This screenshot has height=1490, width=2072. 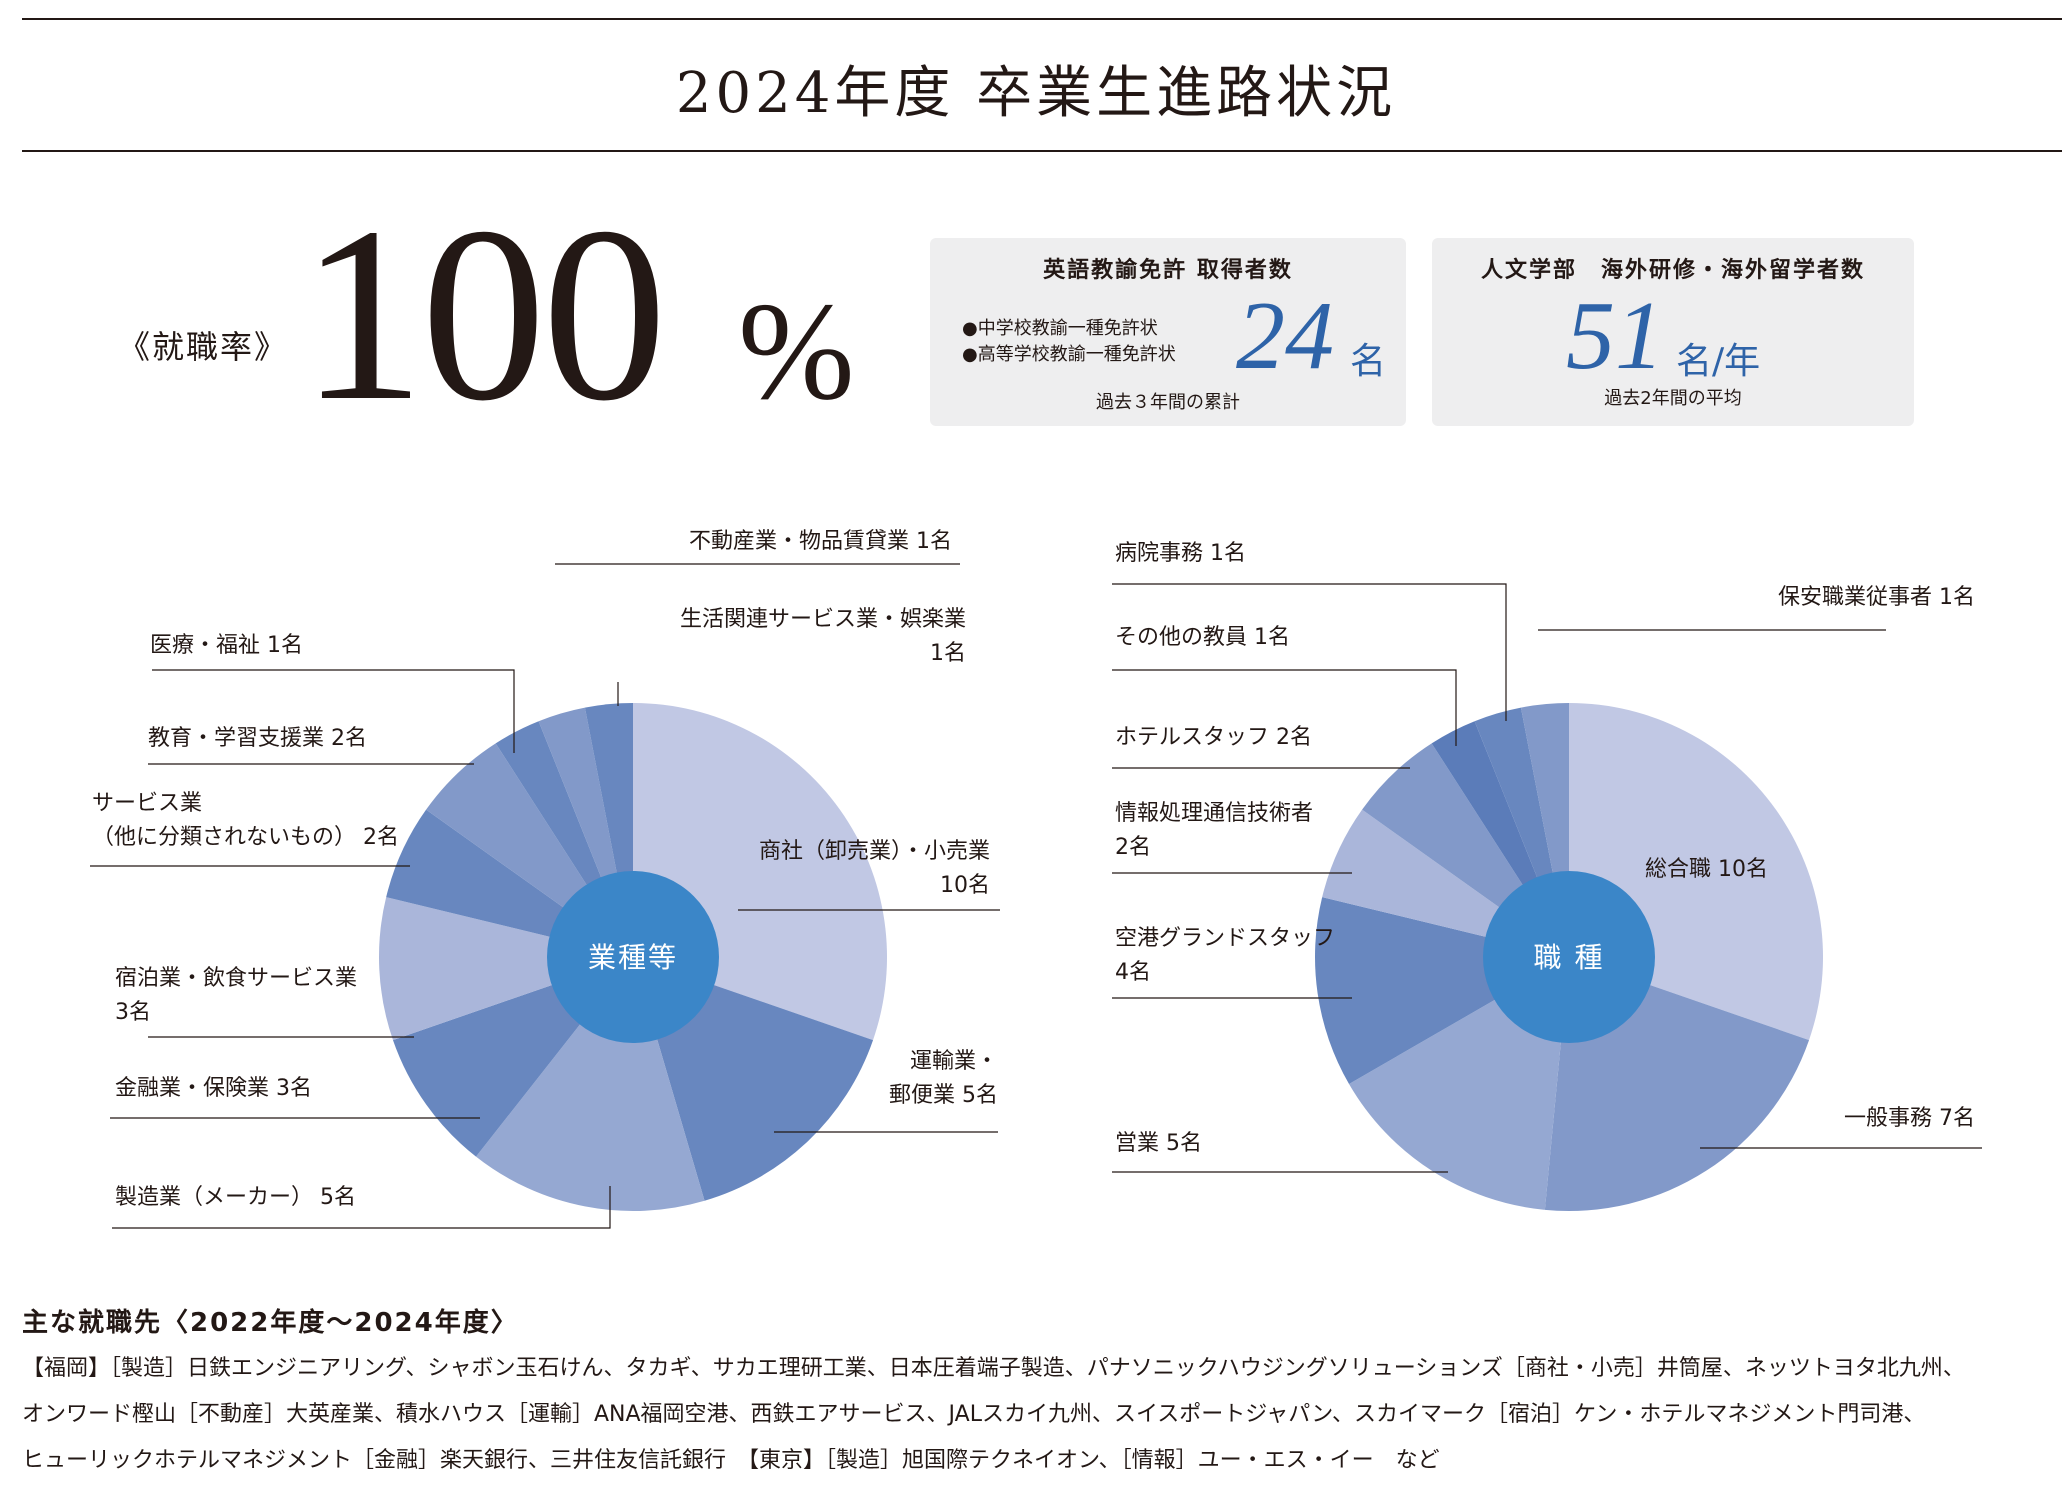 I want to click on slice-label: 3名, so click(x=133, y=1012).